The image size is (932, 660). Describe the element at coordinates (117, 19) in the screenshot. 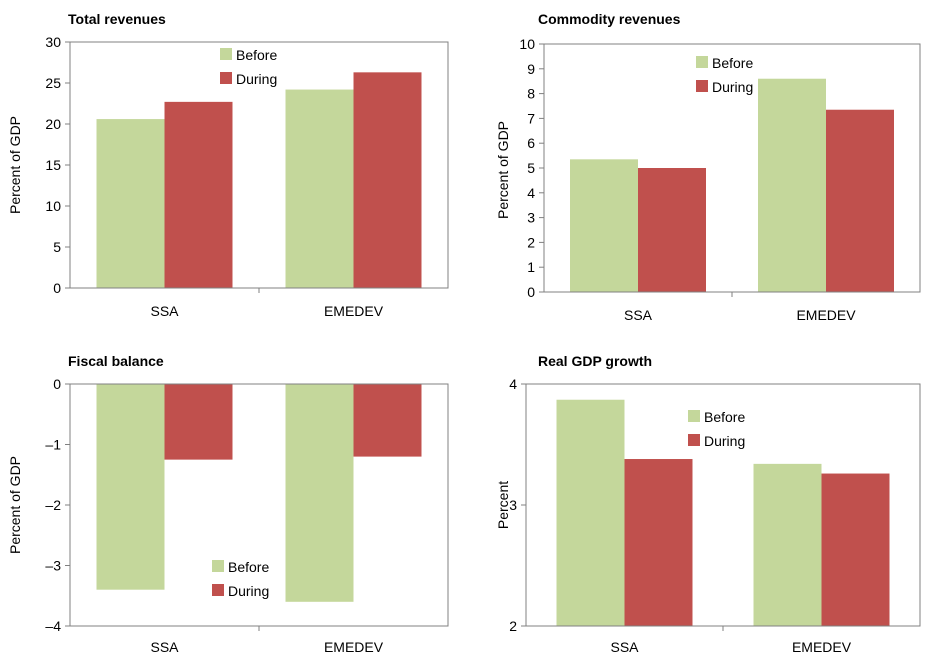

I see `chart-title: Total revenues` at that location.